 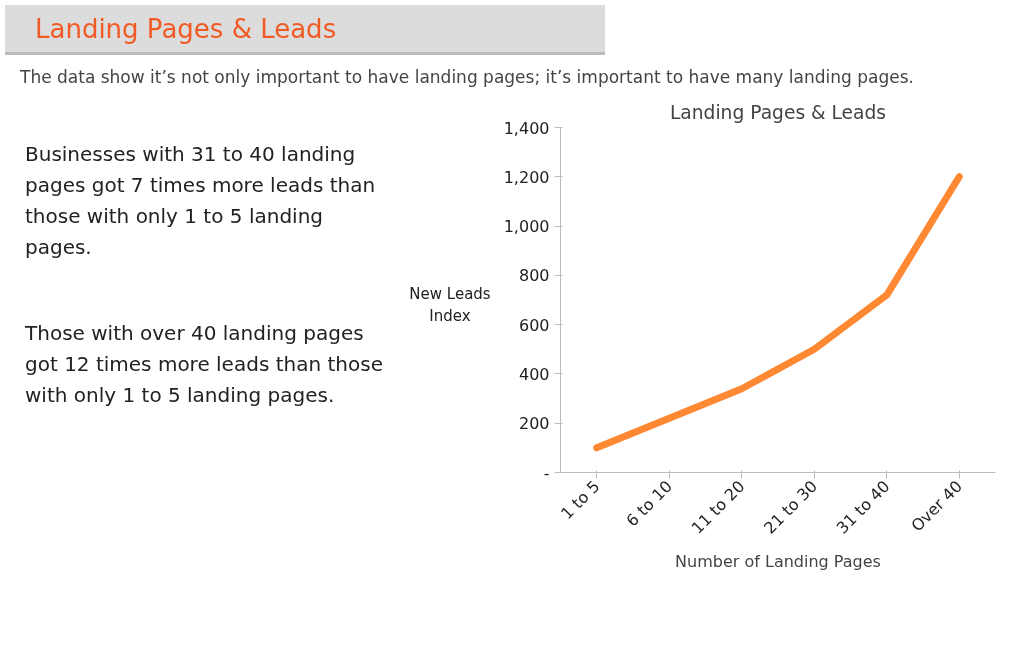 What do you see at coordinates (534, 375) in the screenshot?
I see `y-tick-label: 400` at bounding box center [534, 375].